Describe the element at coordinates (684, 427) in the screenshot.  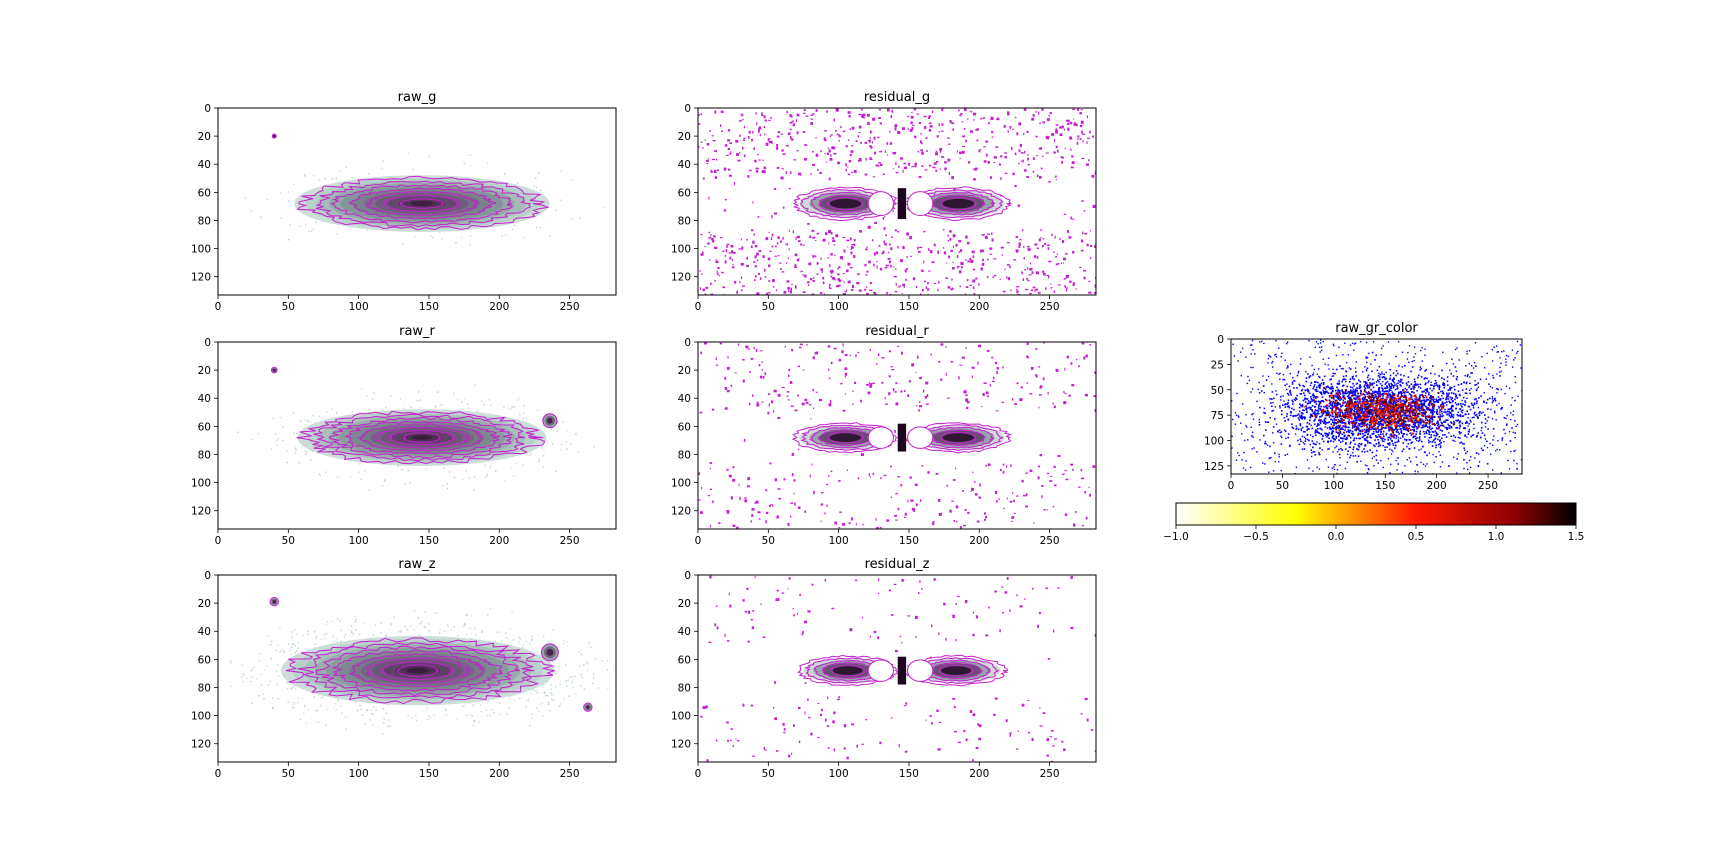
I see `y-tick-label: 60` at that location.